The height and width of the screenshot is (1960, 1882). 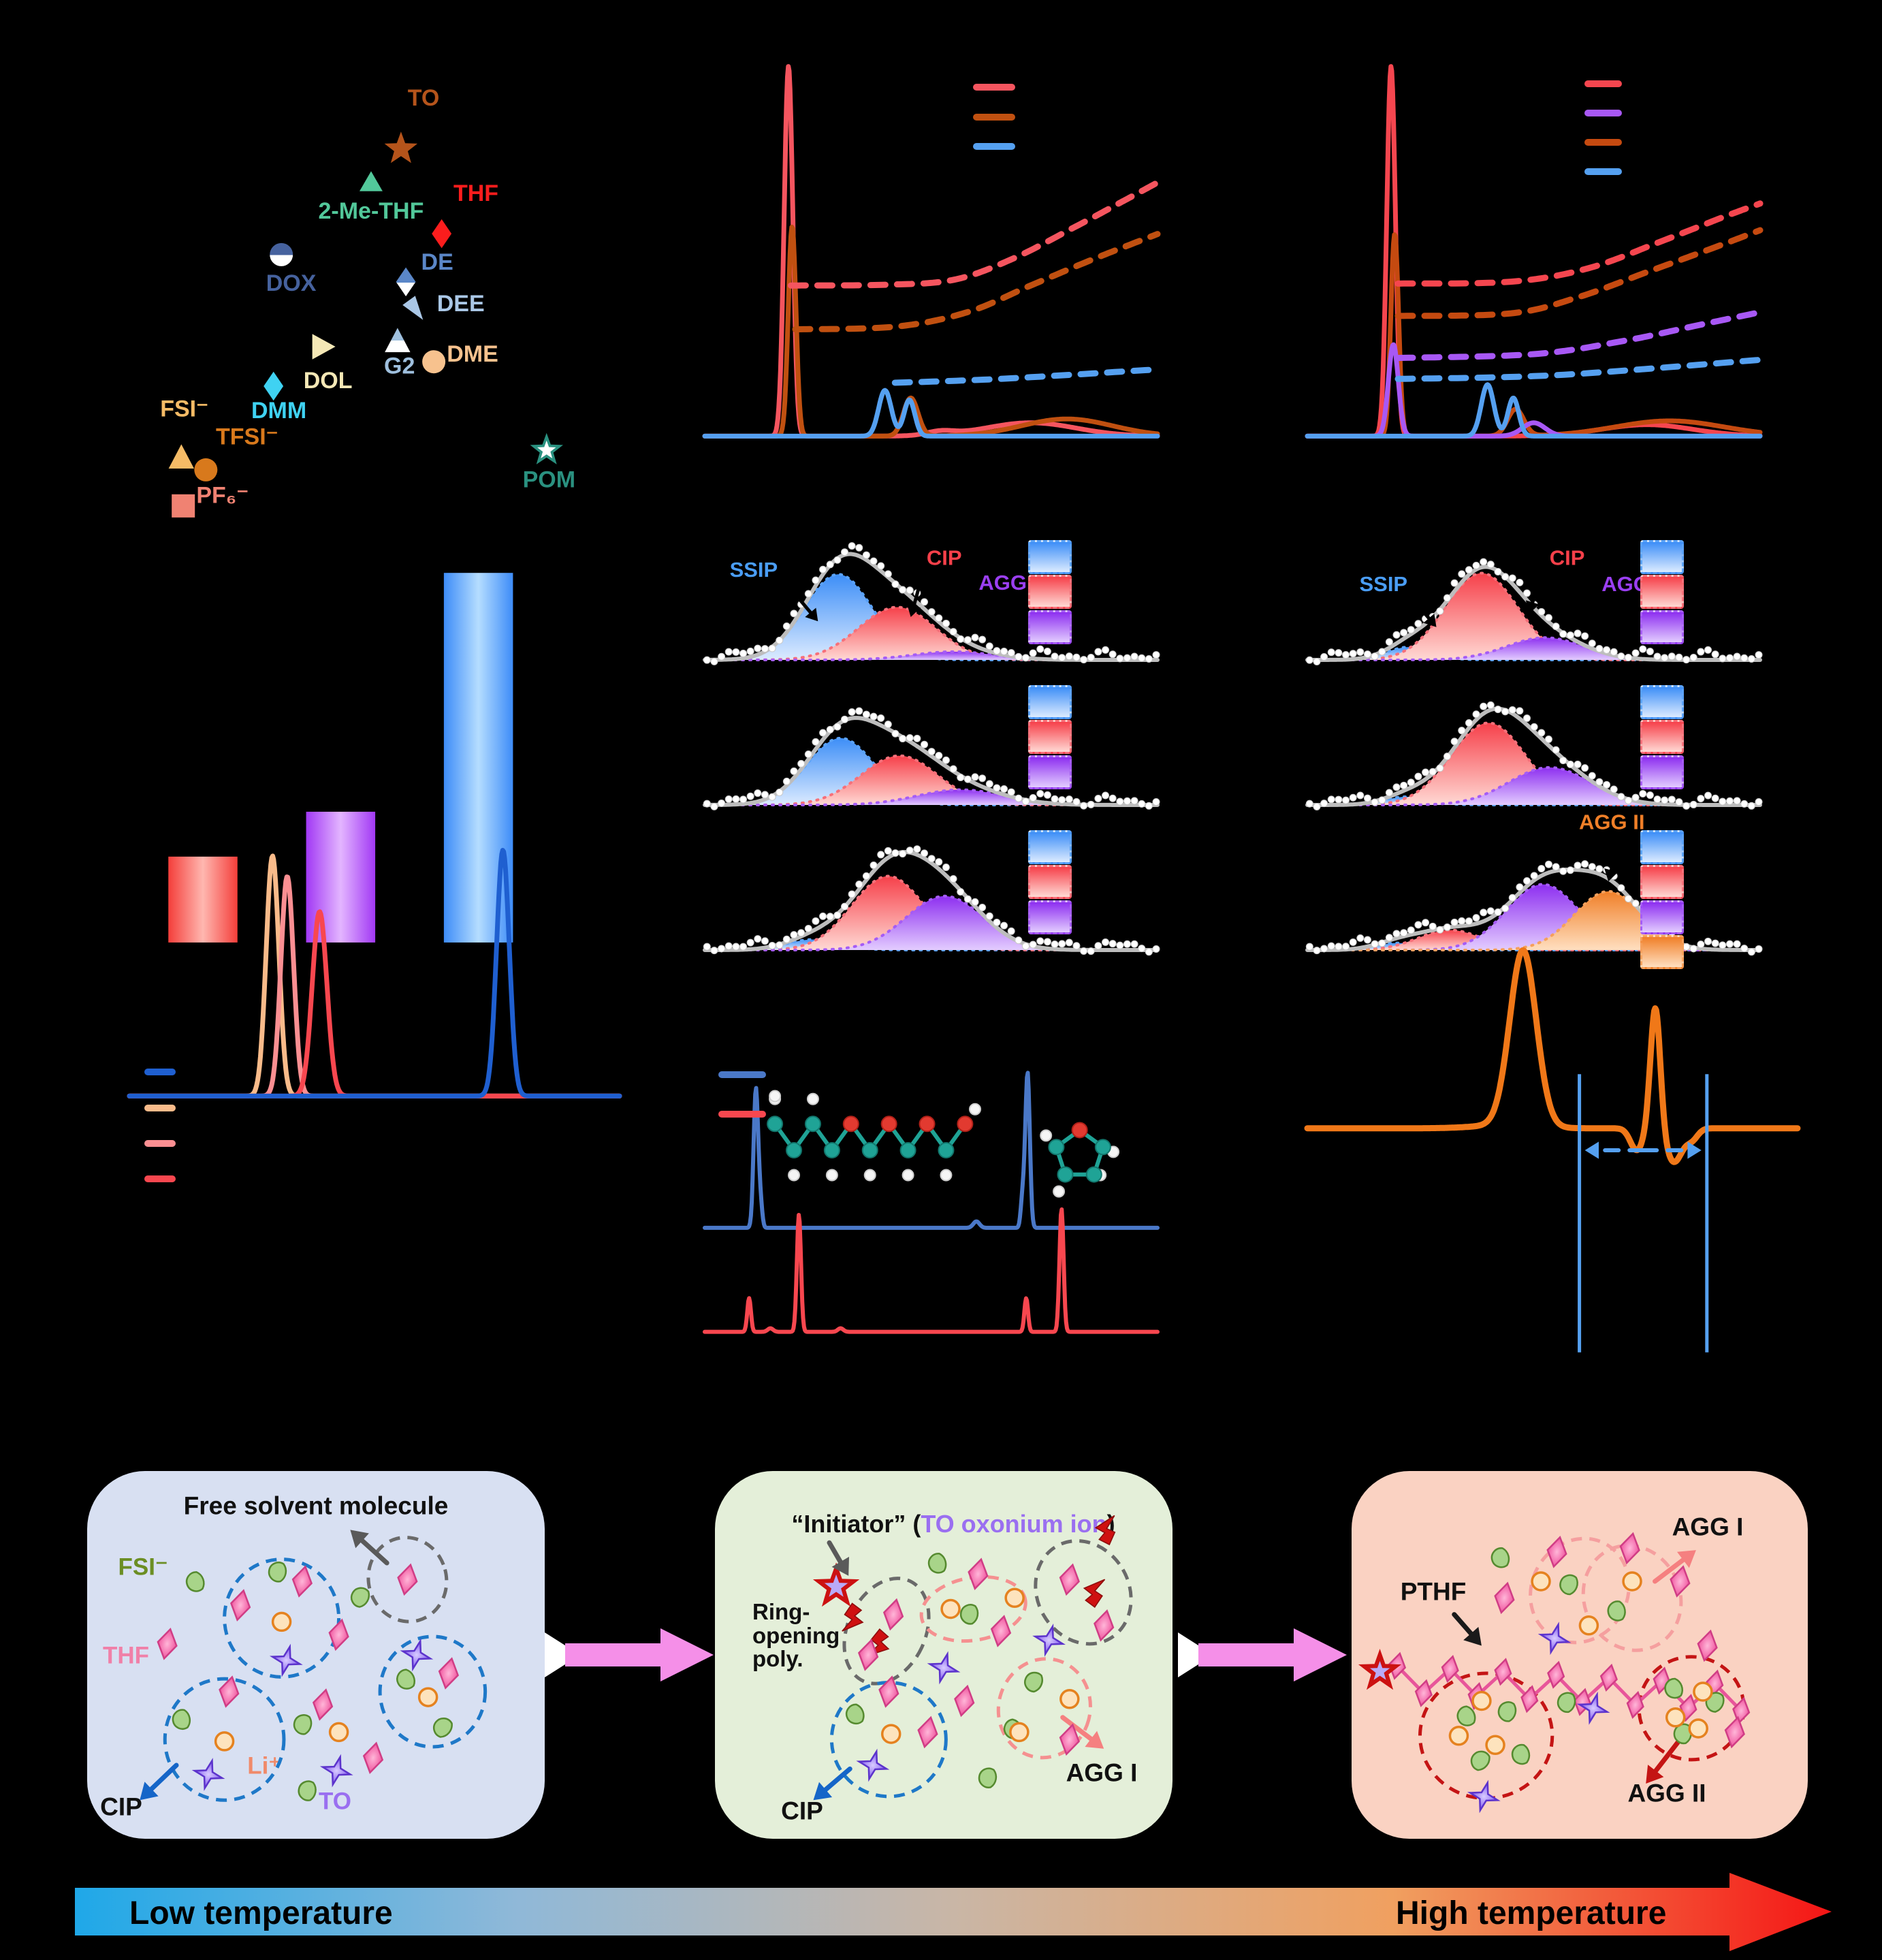 What do you see at coordinates (184, 409) in the screenshot?
I see `marker-label: FSI⁻` at bounding box center [184, 409].